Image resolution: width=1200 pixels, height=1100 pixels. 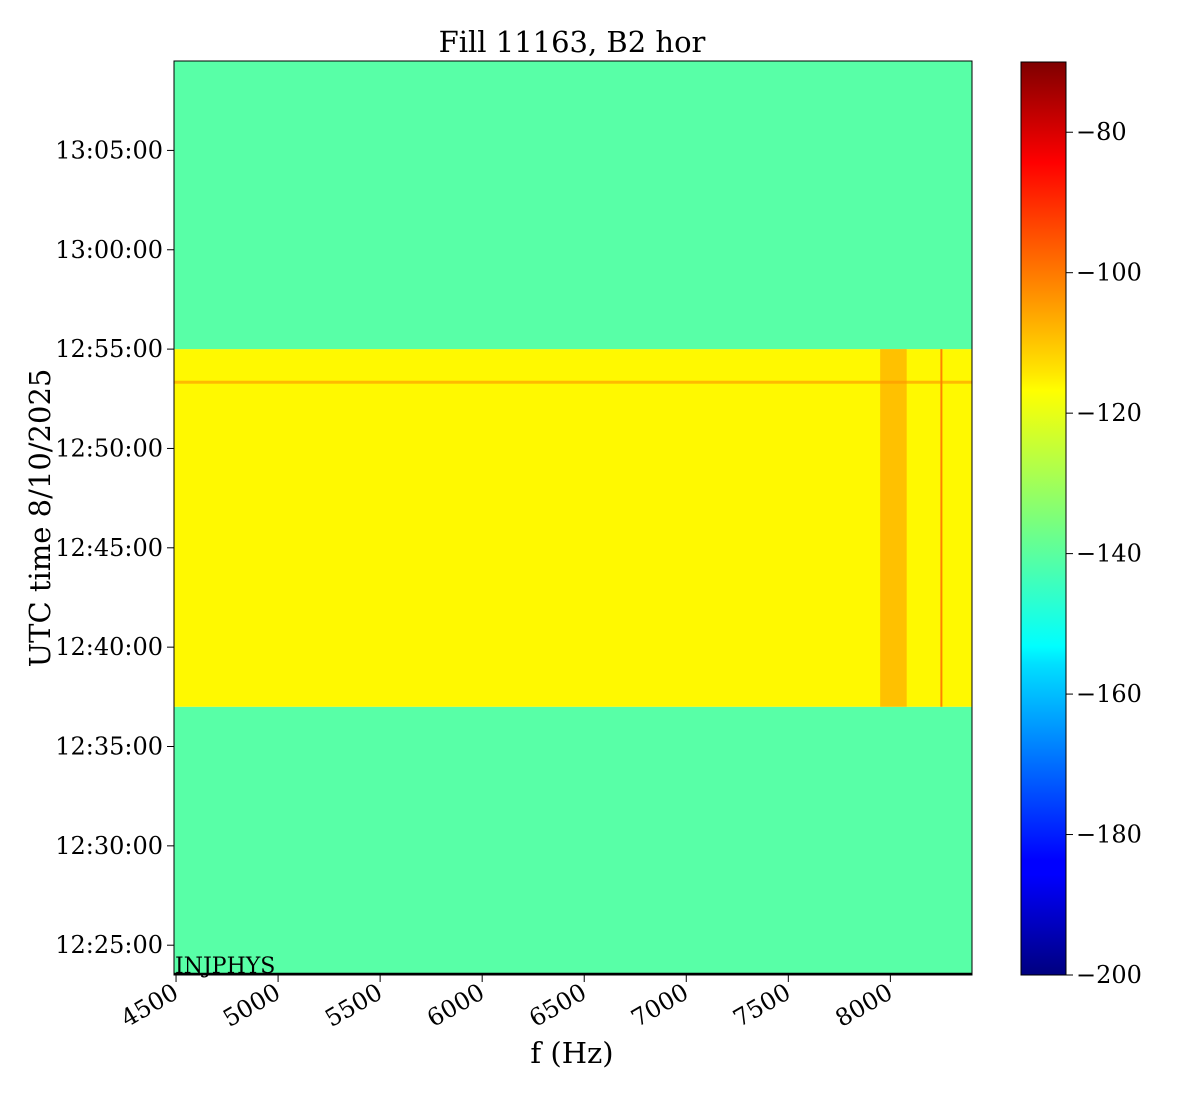 I want to click on colorbar: −80 −100 −120 −140 −160 −180 −200, so click(x=1081, y=525).